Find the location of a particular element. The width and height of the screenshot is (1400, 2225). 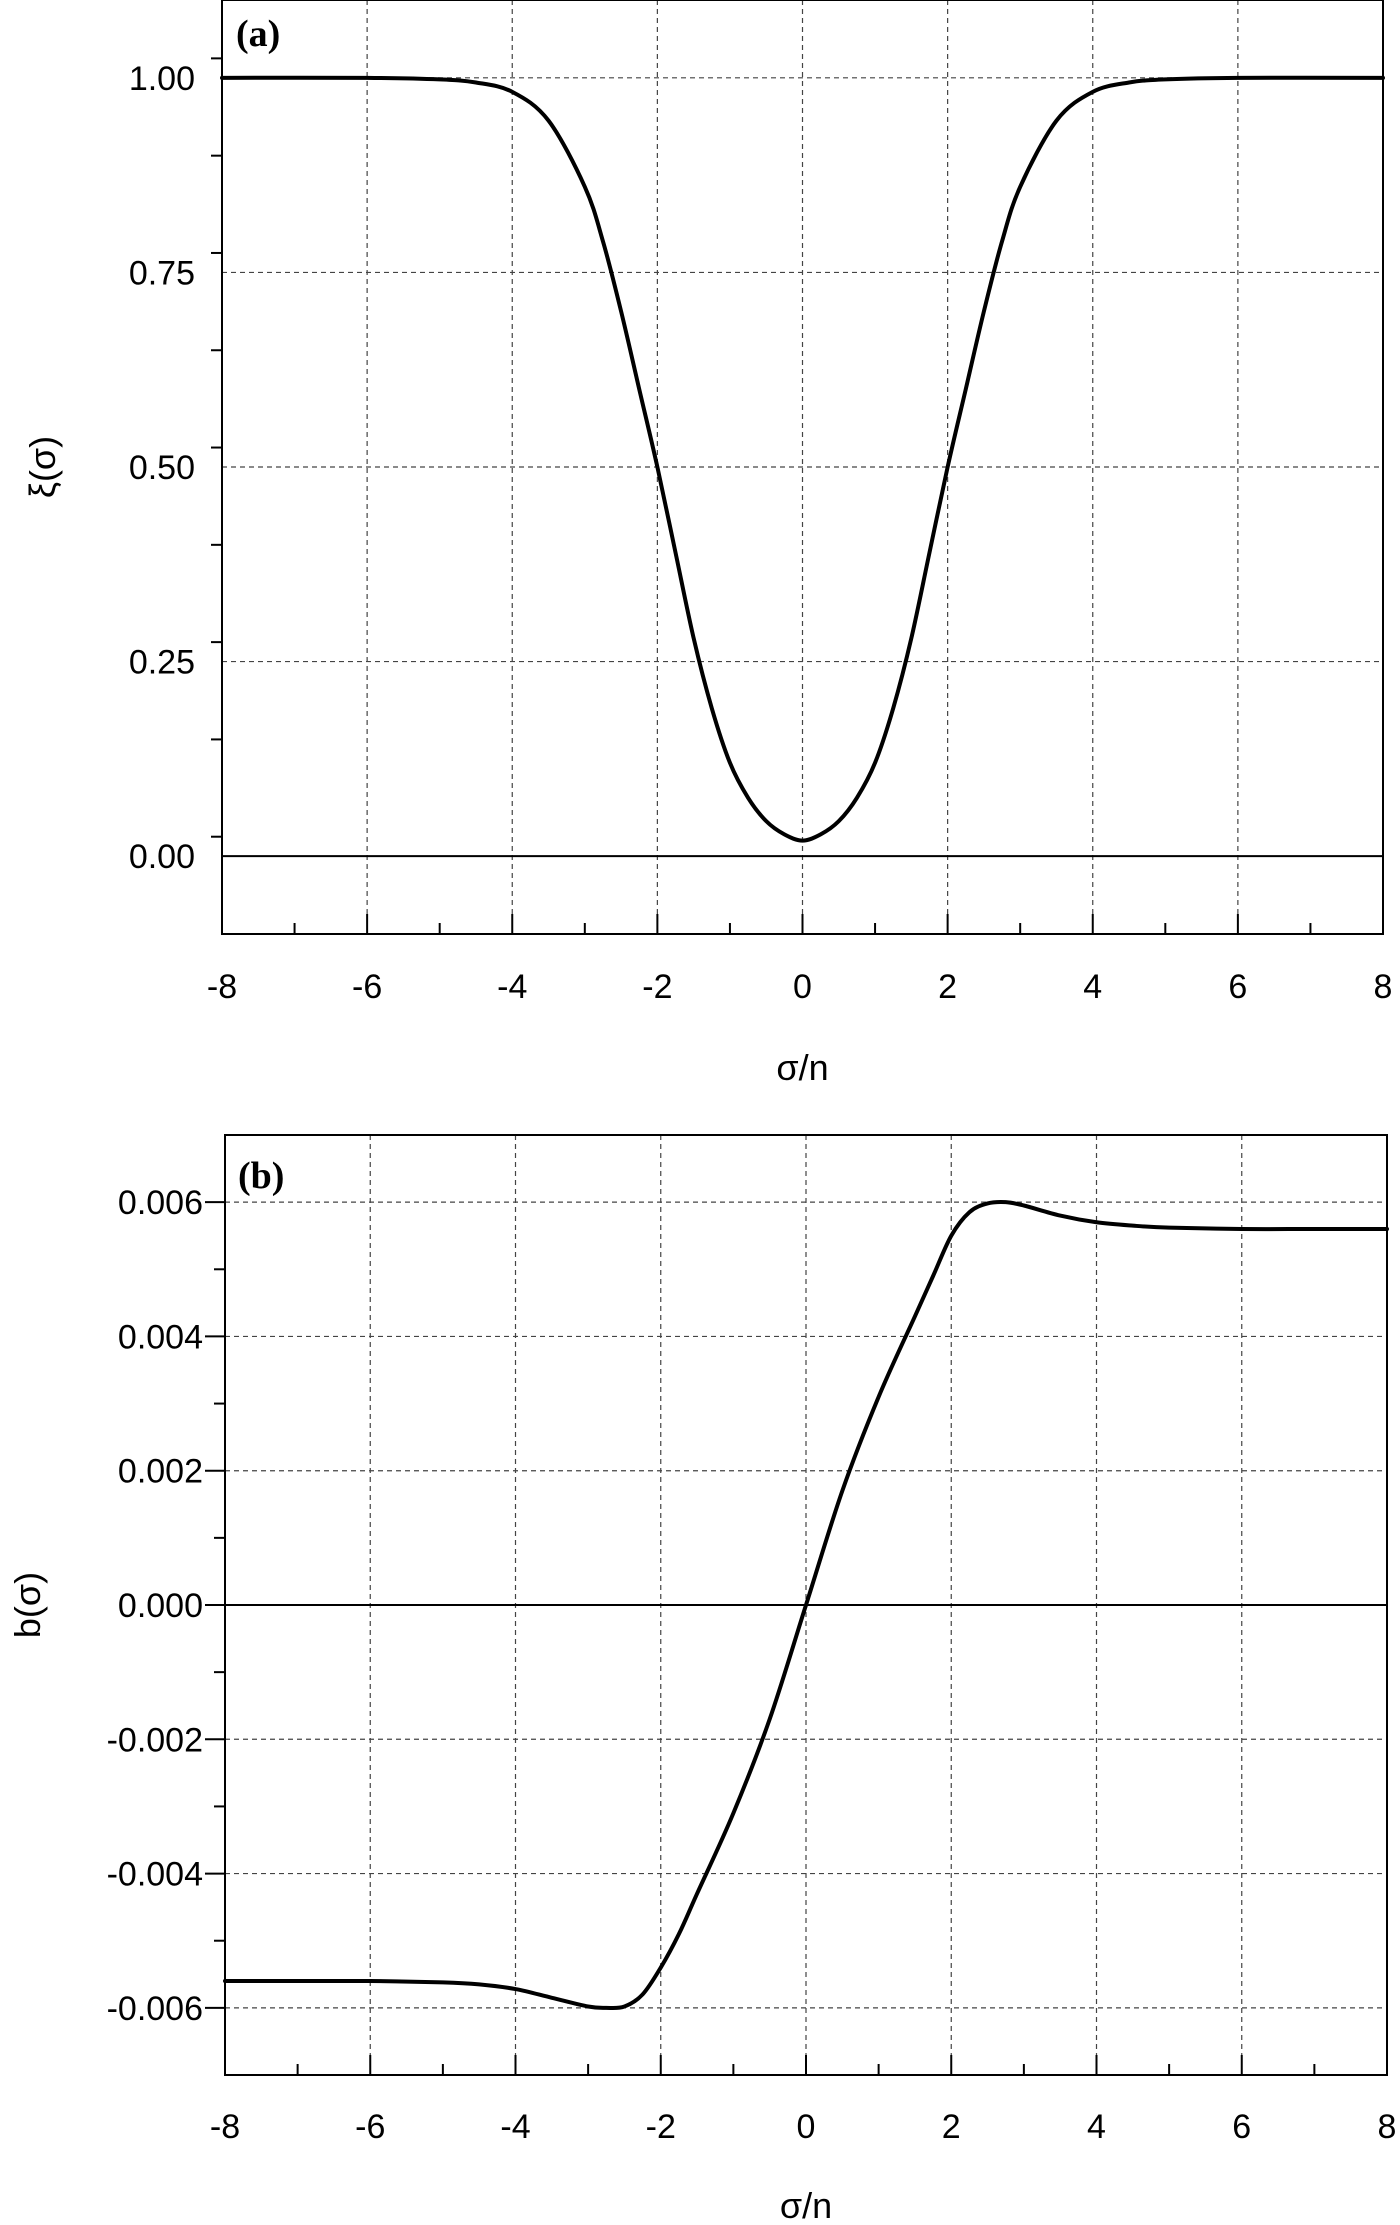

panel-label: (a) is located at coordinates (258, 34).